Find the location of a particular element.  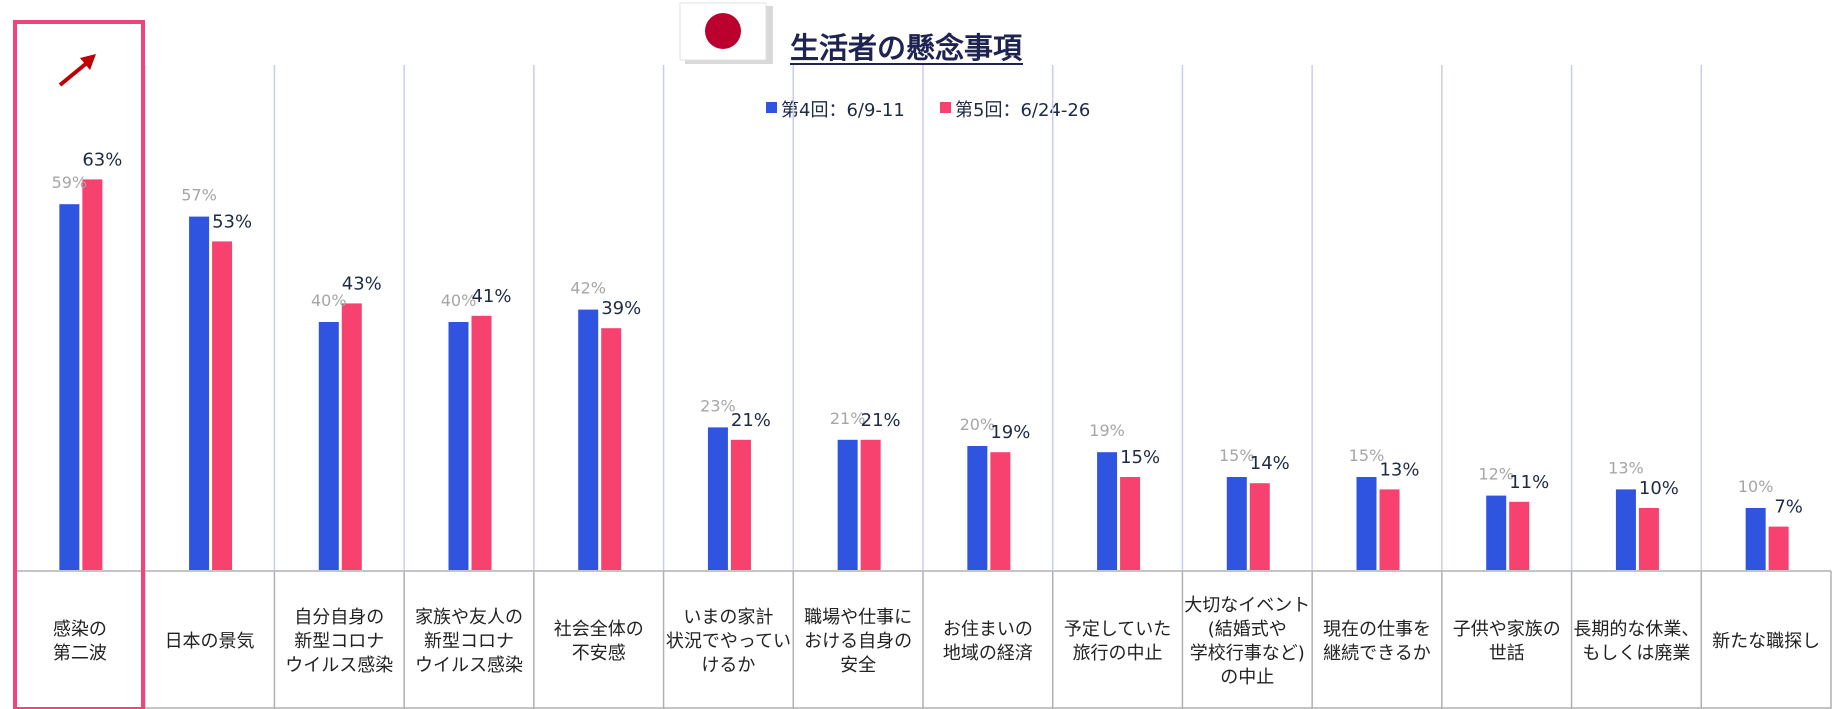

category-label: 不安感 is located at coordinates (599, 653).